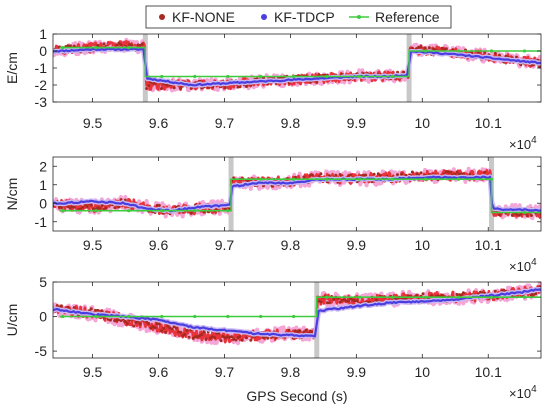 This screenshot has width=550, height=413. What do you see at coordinates (359, 17) in the screenshot?
I see `legend-marker-reference` at bounding box center [359, 17].